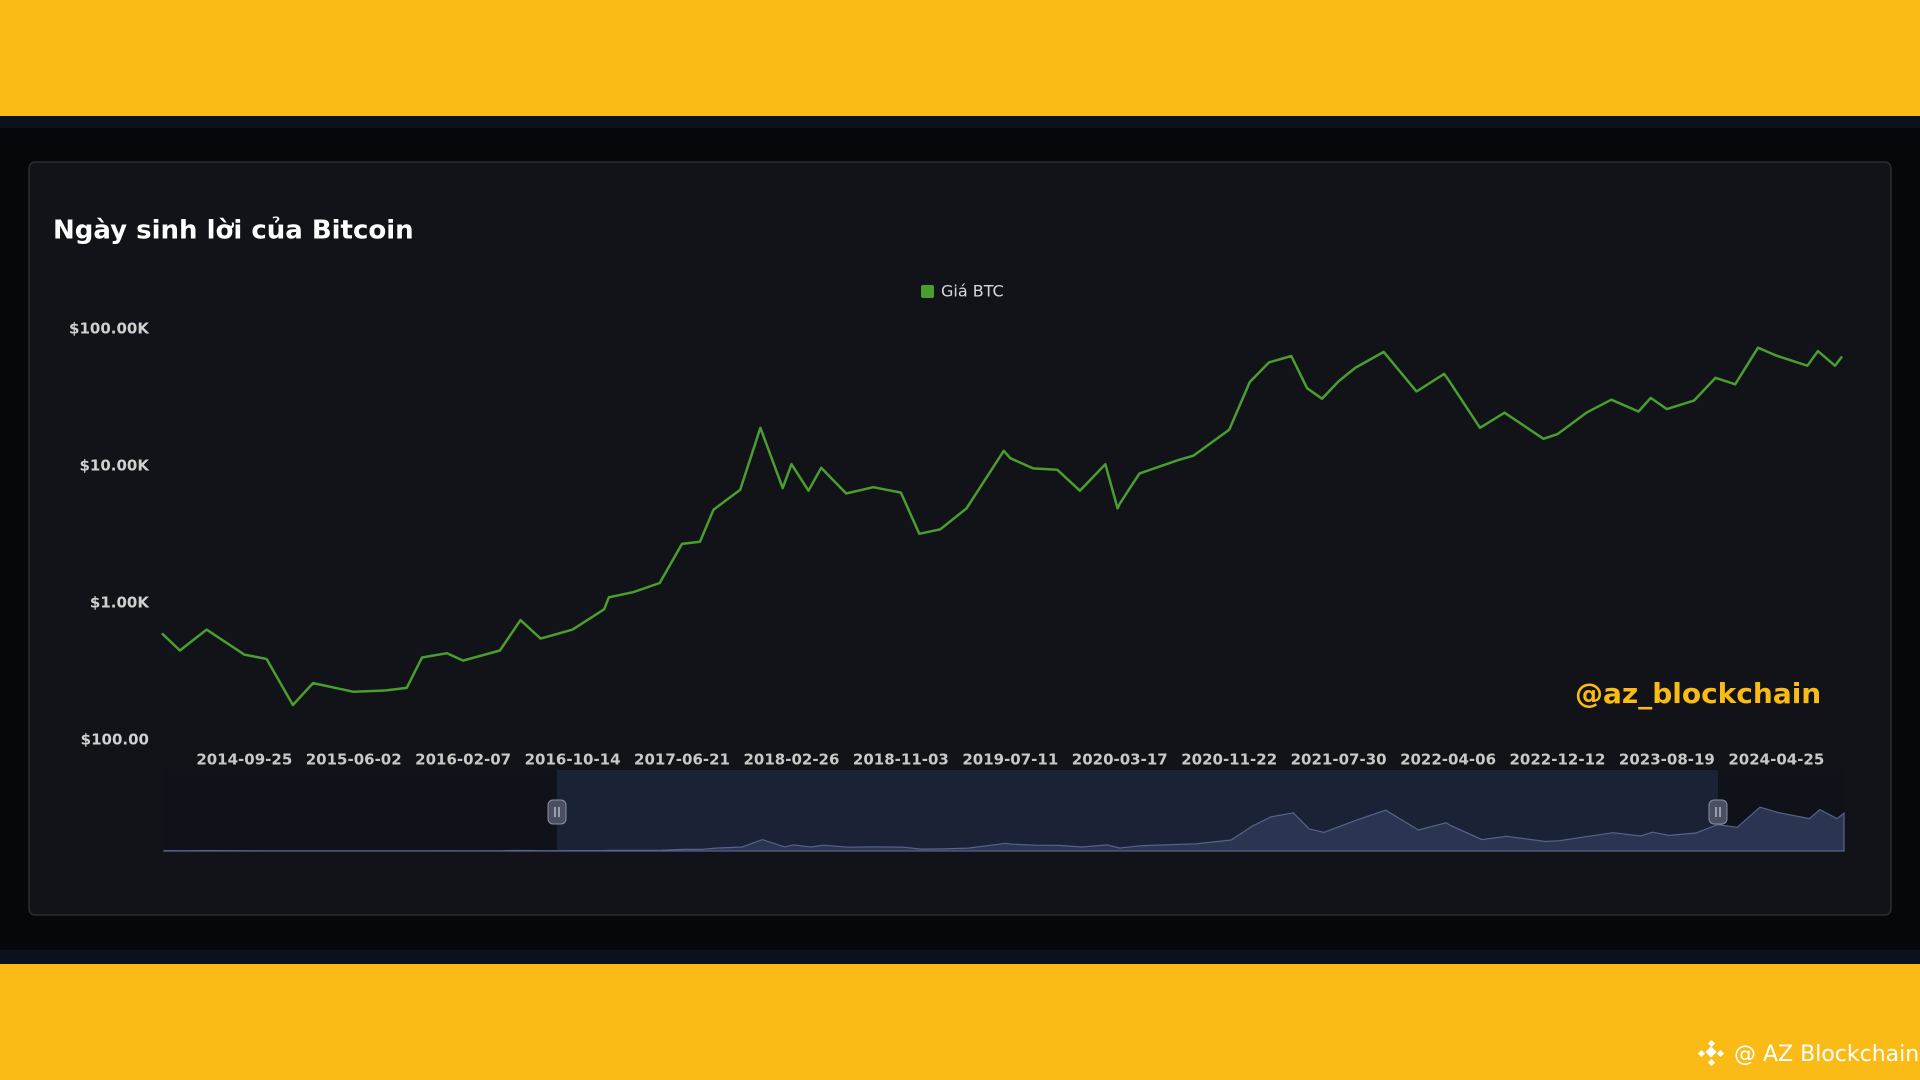  Describe the element at coordinates (960, 957) in the screenshot. I see `panel-edge-bottom` at that location.